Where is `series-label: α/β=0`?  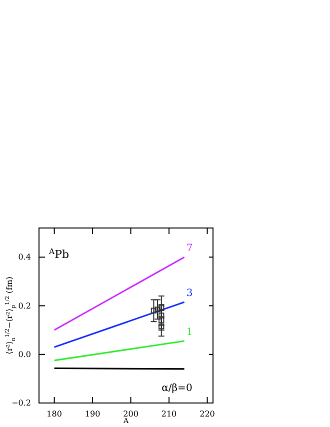
series-label: α/β=0 is located at coordinates (177, 388).